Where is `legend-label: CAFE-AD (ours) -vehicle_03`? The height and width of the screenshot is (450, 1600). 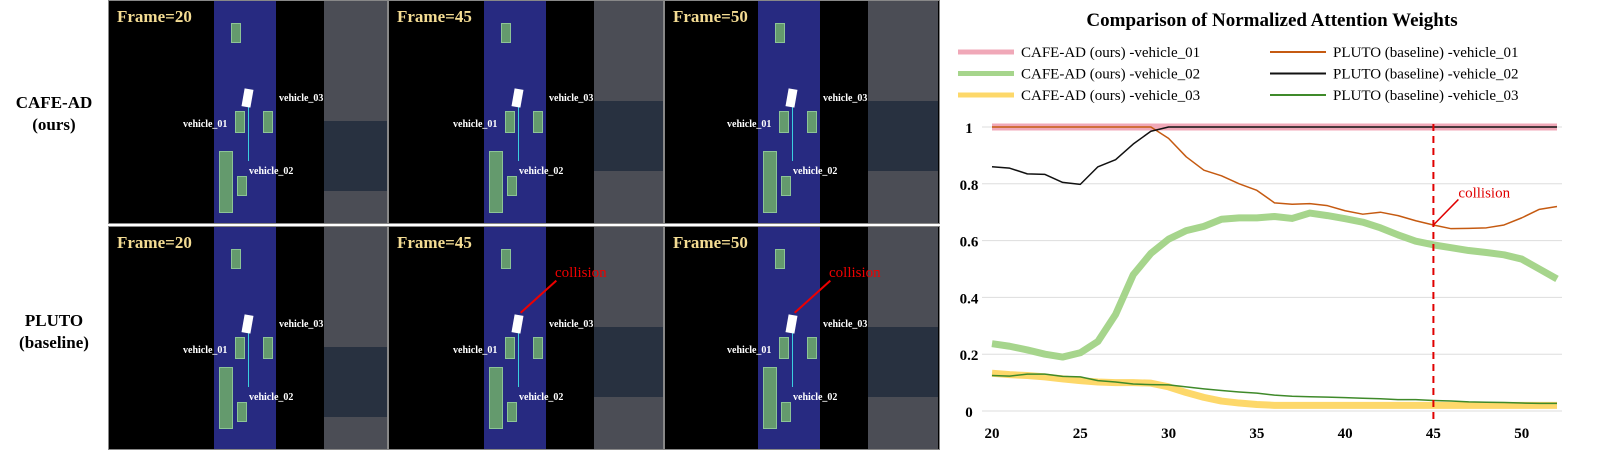 legend-label: CAFE-AD (ours) -vehicle_03 is located at coordinates (1110, 96).